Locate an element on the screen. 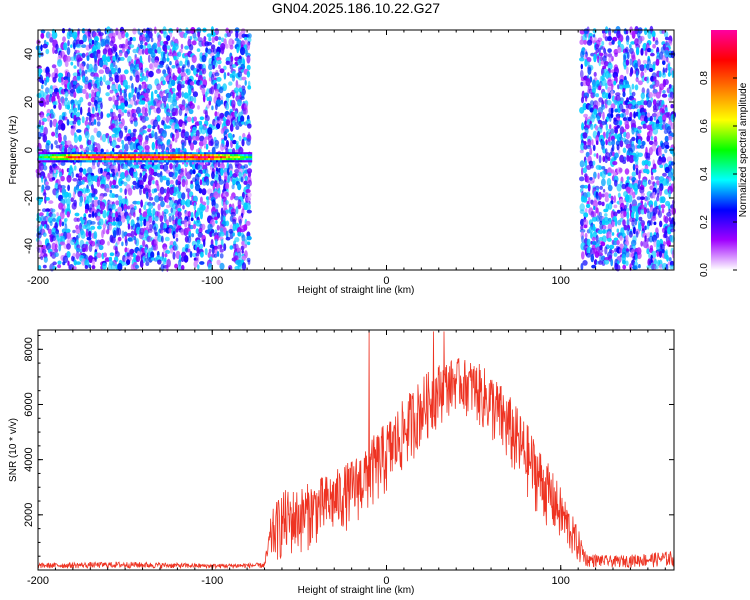  y-tick-label: 8000 is located at coordinates (29, 349).